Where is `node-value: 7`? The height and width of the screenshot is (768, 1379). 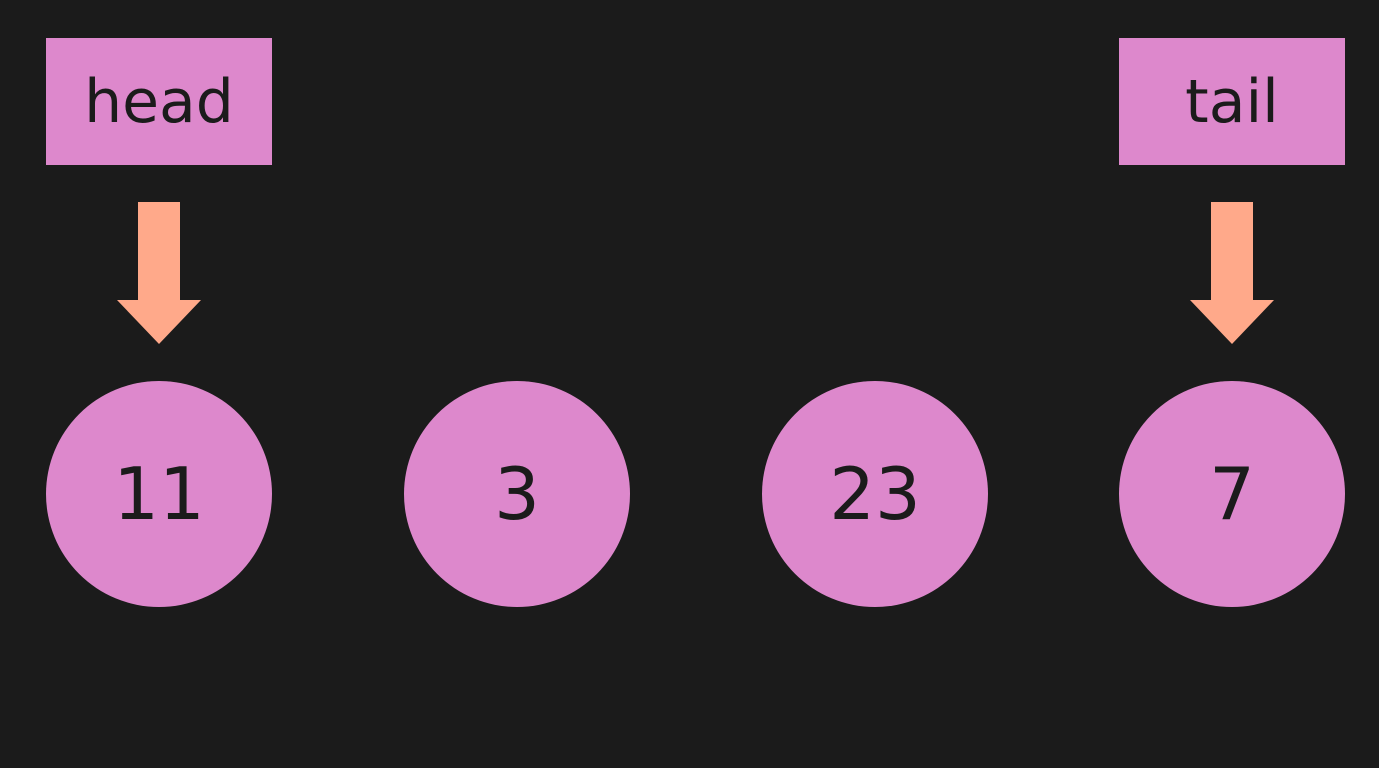 node-value: 7 is located at coordinates (1232, 494).